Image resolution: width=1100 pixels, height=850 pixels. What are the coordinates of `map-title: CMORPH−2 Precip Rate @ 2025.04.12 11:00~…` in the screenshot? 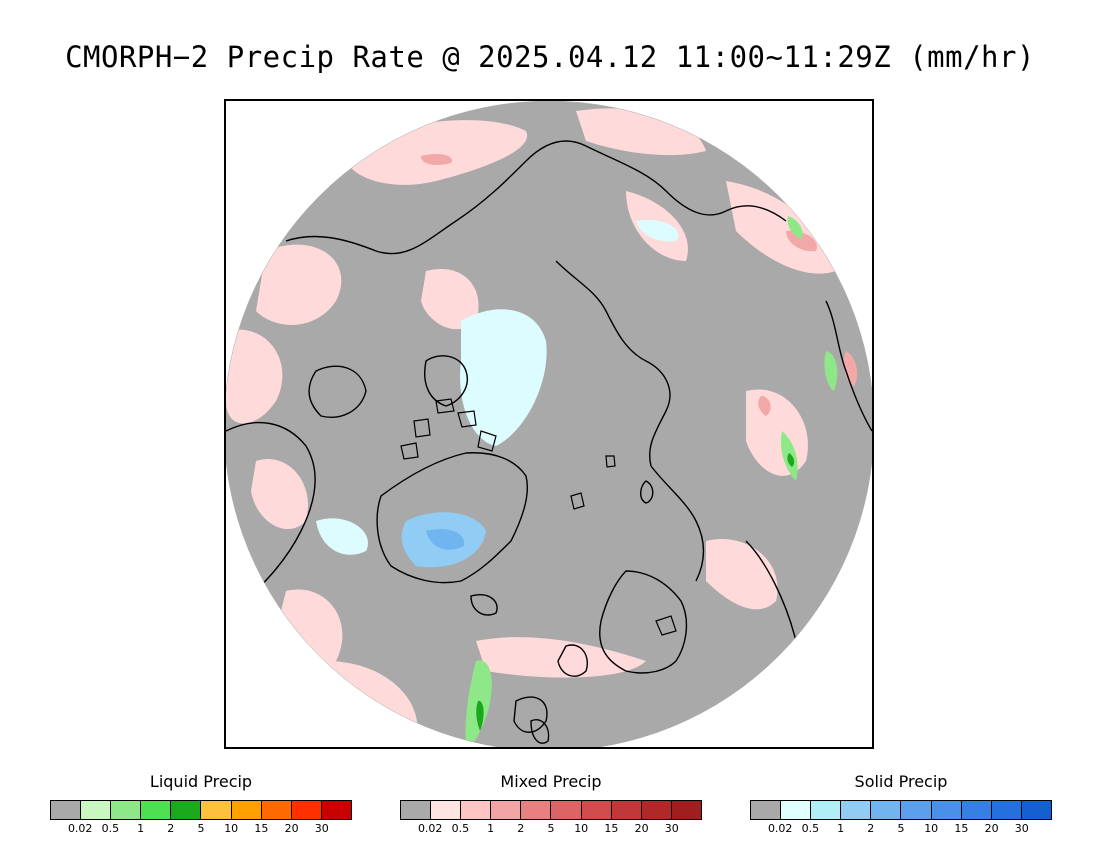 It's located at (550, 57).